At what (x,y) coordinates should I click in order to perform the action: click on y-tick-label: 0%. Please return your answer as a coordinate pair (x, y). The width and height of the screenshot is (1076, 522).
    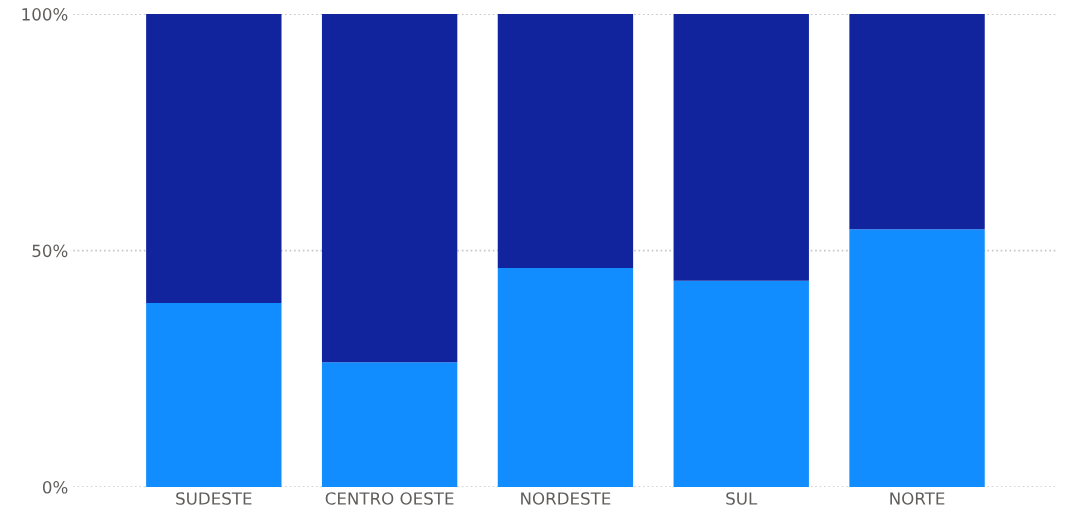
    Looking at the image, I should click on (55, 487).